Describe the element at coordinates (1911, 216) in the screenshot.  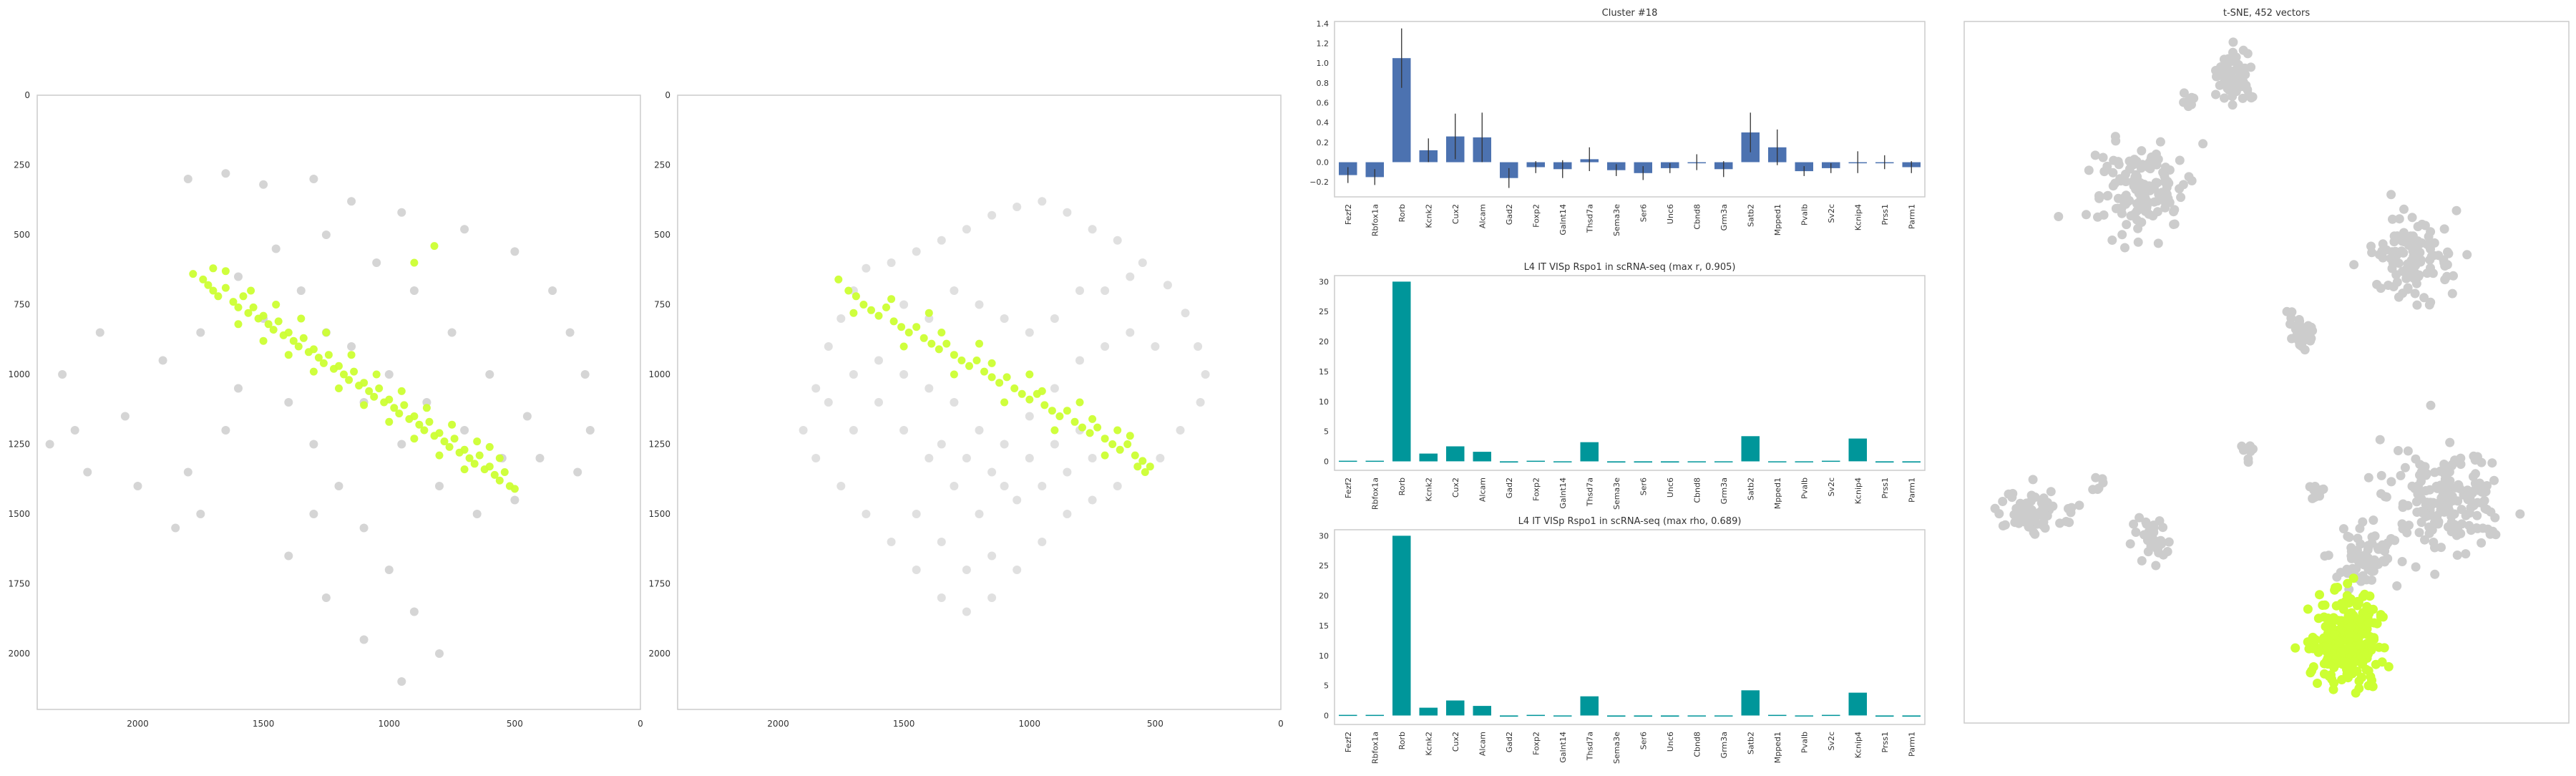
I see `x-tick-label: Parm1` at that location.